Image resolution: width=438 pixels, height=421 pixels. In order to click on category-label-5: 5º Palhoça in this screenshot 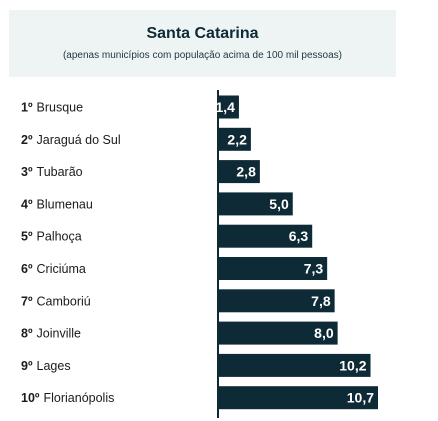, I will do `click(51, 237)`.